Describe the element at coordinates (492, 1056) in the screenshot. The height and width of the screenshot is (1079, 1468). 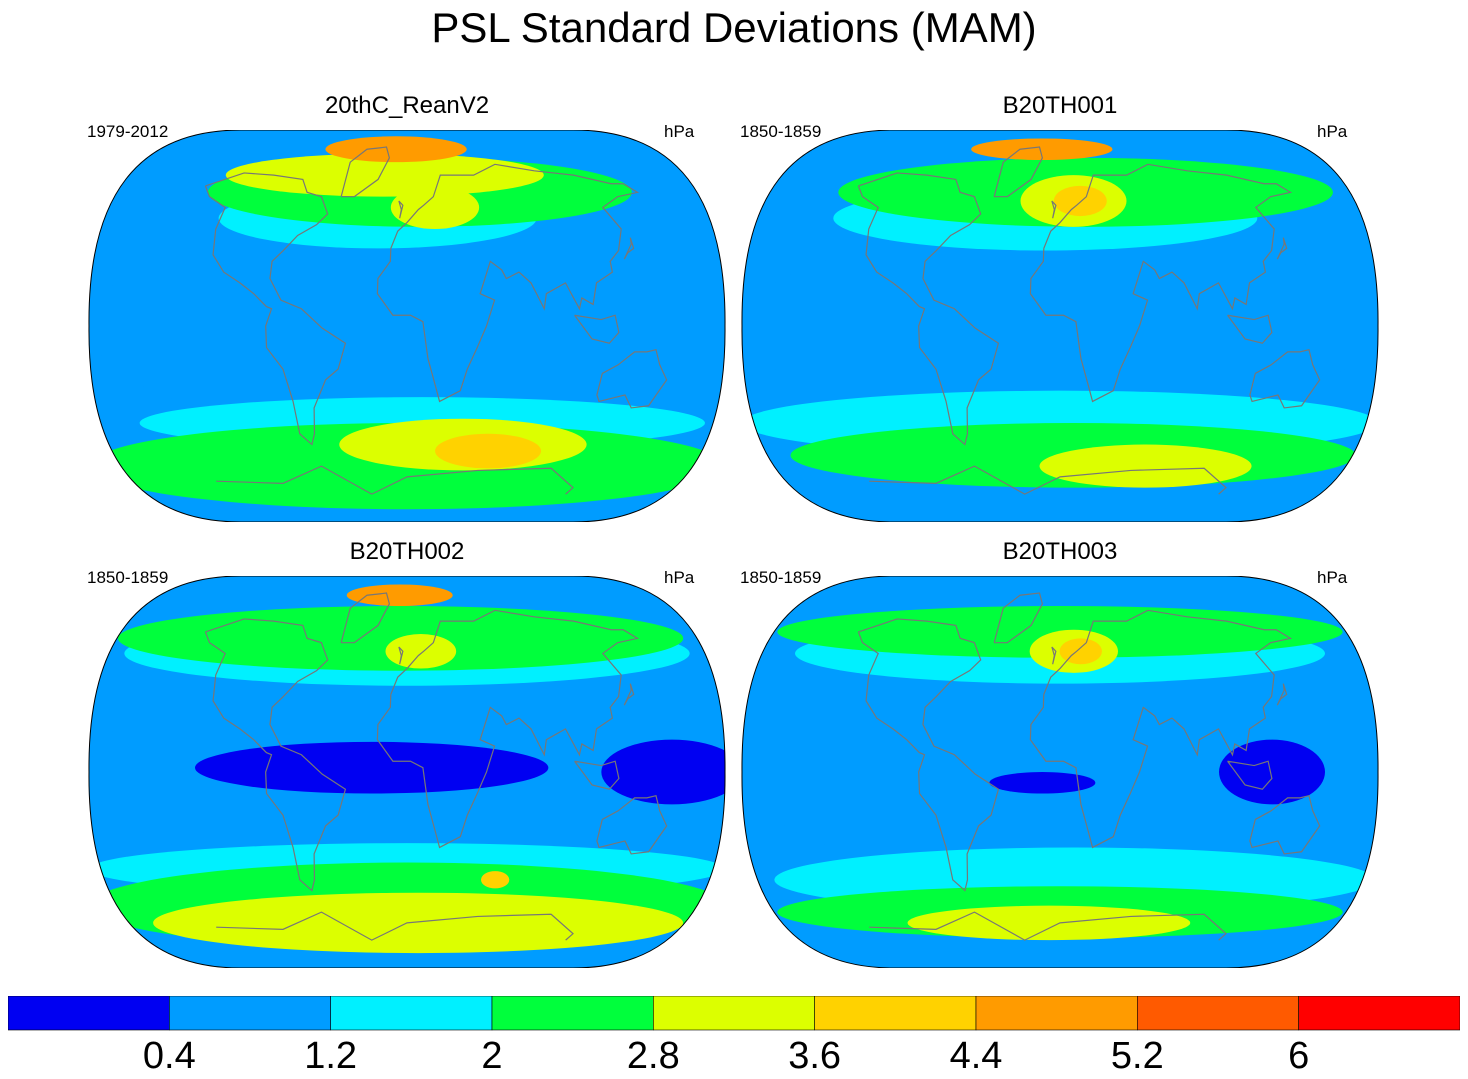
I see `colorbar-label: 2` at that location.